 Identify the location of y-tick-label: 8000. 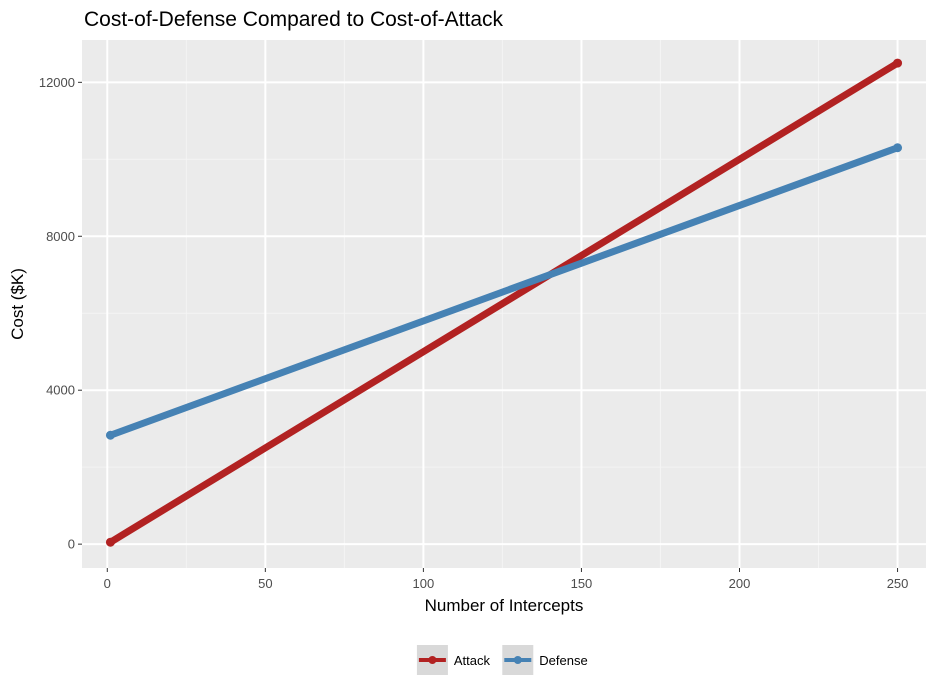
(60, 236).